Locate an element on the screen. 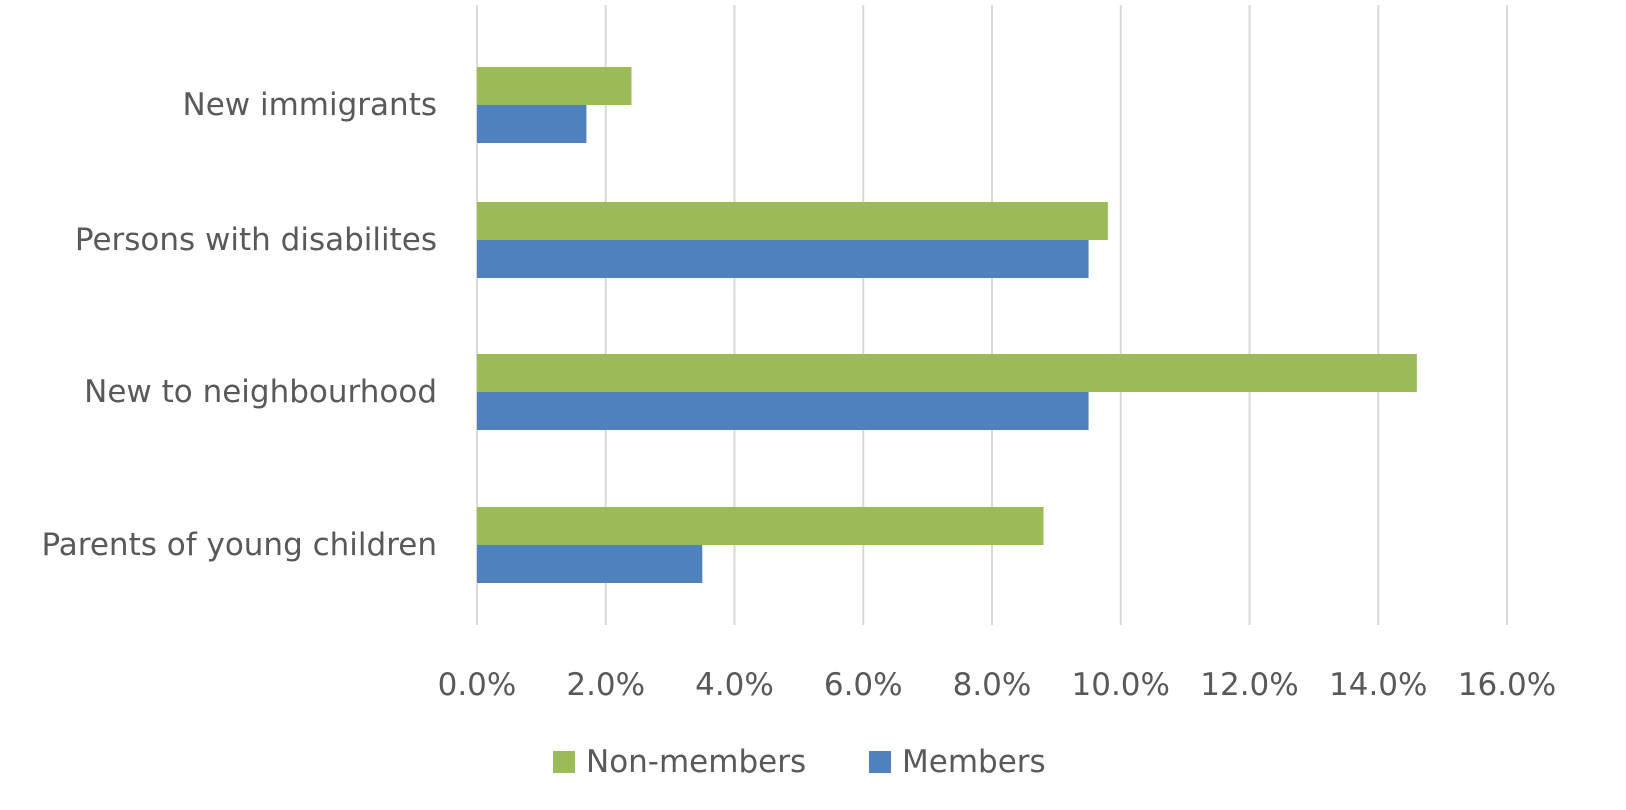 The width and height of the screenshot is (1626, 810). legend-swatch-members is located at coordinates (880, 762).